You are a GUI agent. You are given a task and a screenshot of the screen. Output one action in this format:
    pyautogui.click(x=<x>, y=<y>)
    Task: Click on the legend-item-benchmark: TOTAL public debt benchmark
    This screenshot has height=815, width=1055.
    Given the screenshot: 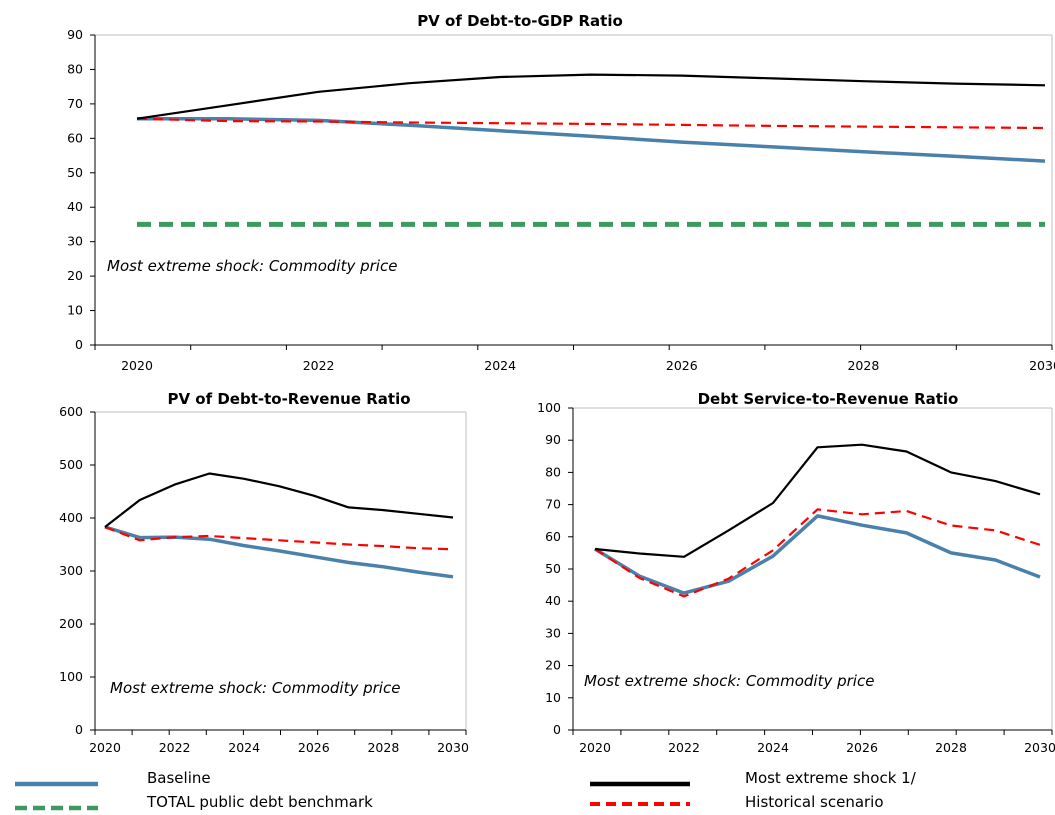 What is the action you would take?
    pyautogui.click(x=194, y=802)
    